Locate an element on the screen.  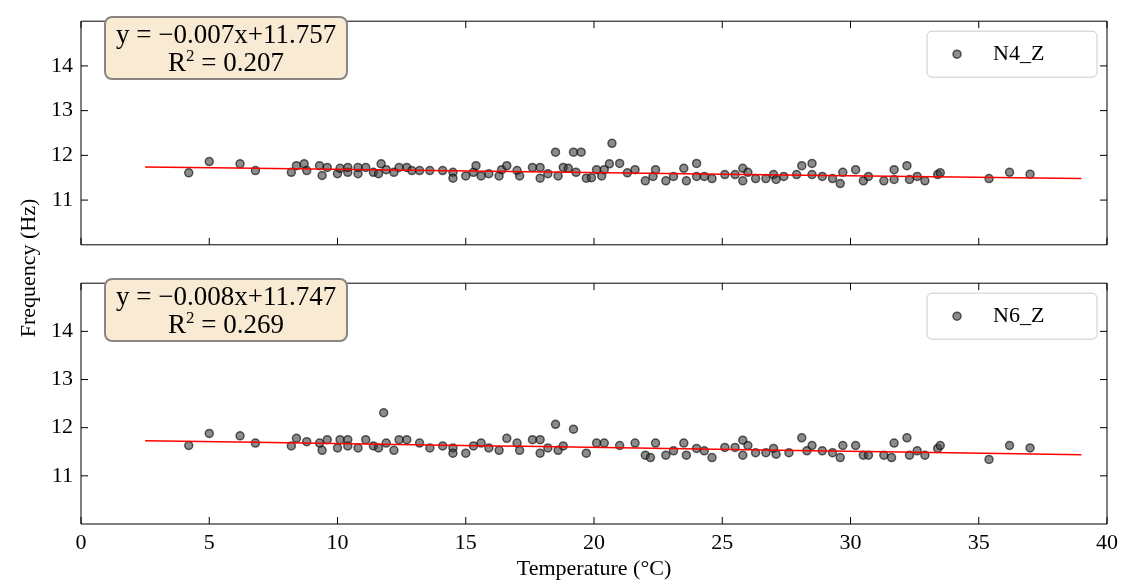
x-tick-label: 10 is located at coordinates (337, 541).